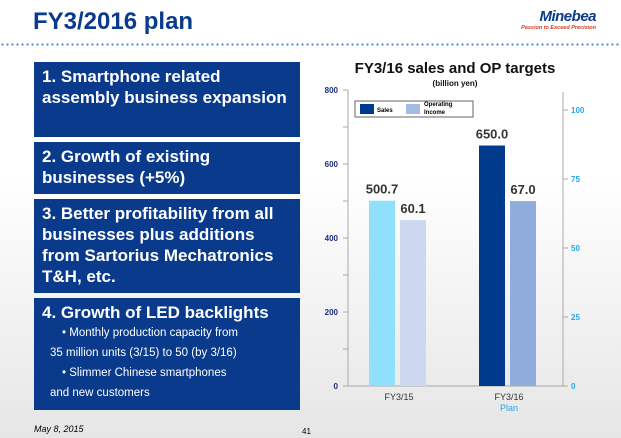  Describe the element at coordinates (336, 386) in the screenshot. I see `left-tick-label: 0` at that location.